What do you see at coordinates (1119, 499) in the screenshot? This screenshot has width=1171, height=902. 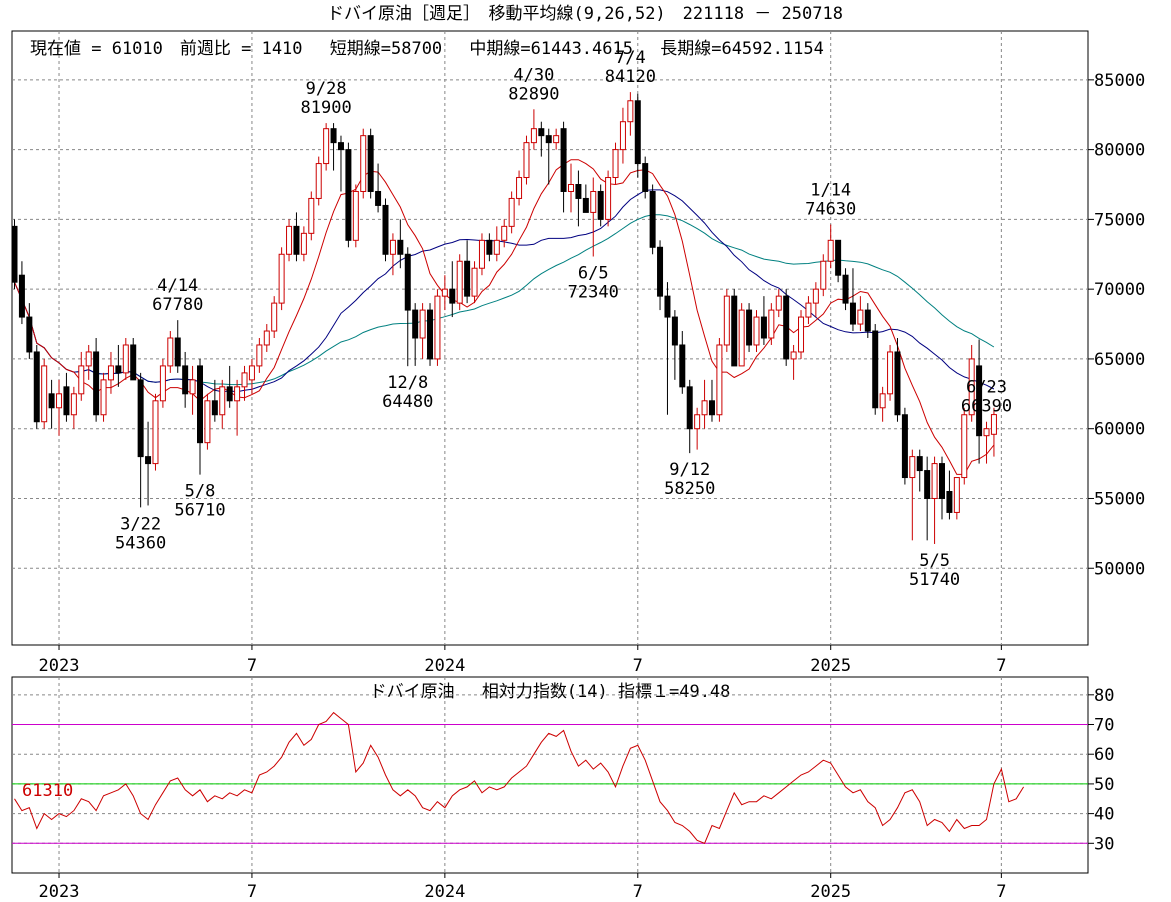 I see `y-tick-label: 55000` at bounding box center [1119, 499].